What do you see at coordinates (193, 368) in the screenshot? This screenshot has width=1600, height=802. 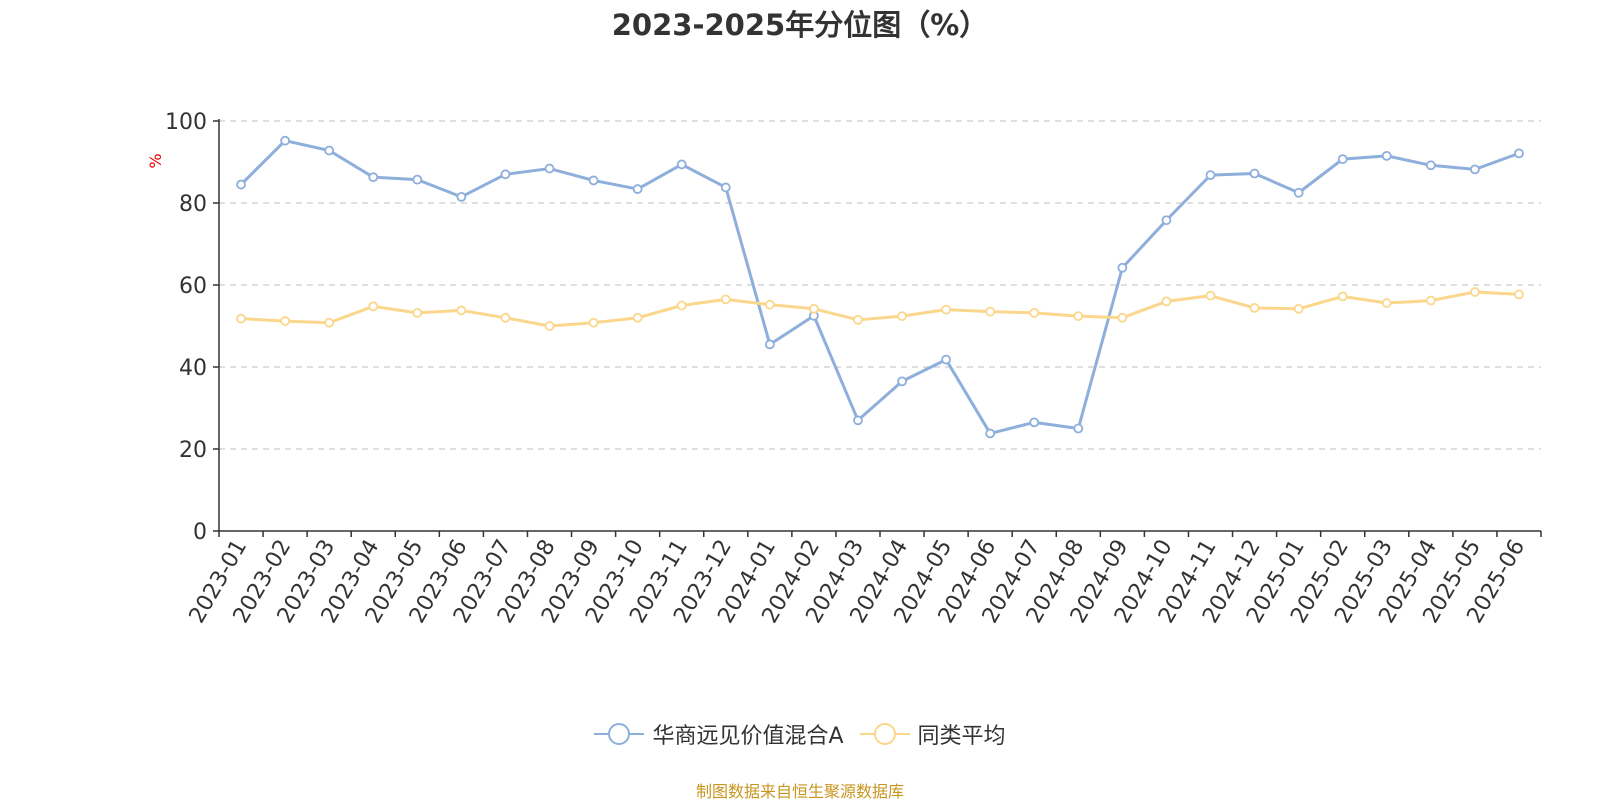 I see `y-tick-label: 40` at bounding box center [193, 368].